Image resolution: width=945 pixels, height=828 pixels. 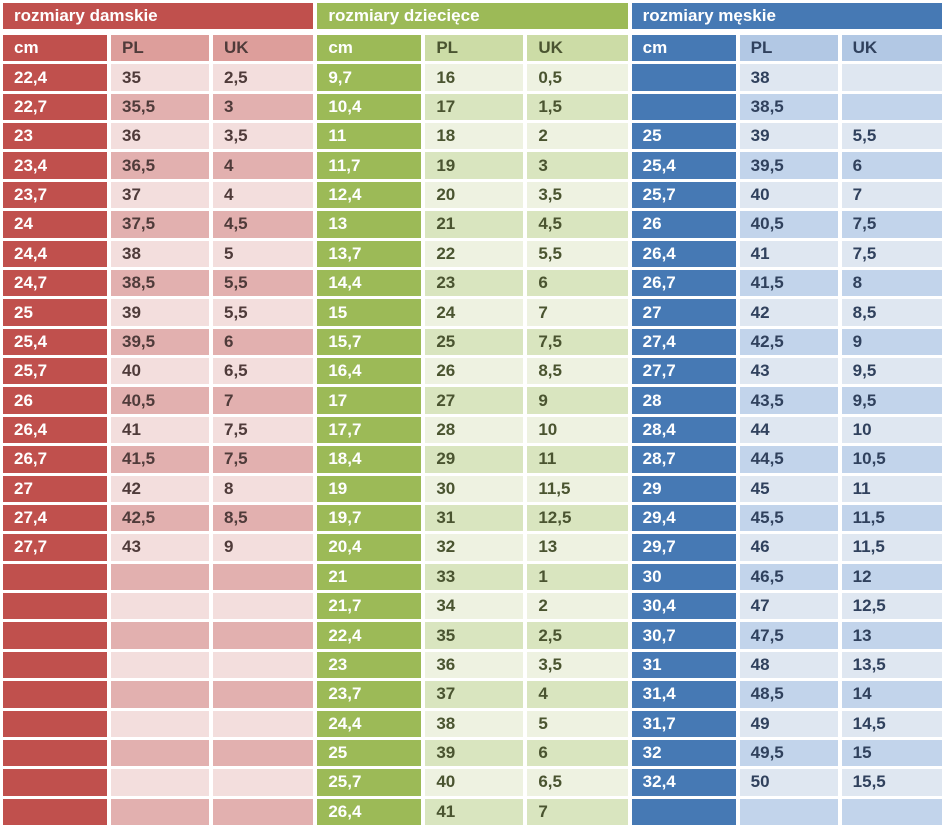 What do you see at coordinates (369, 547) in the screenshot?
I see `cell-cm: 20,4` at bounding box center [369, 547].